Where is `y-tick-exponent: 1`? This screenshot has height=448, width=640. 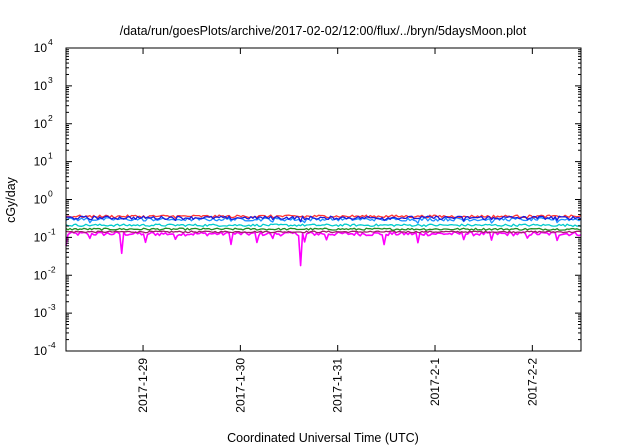
y-tick-exponent: 1 is located at coordinates (50, 156).